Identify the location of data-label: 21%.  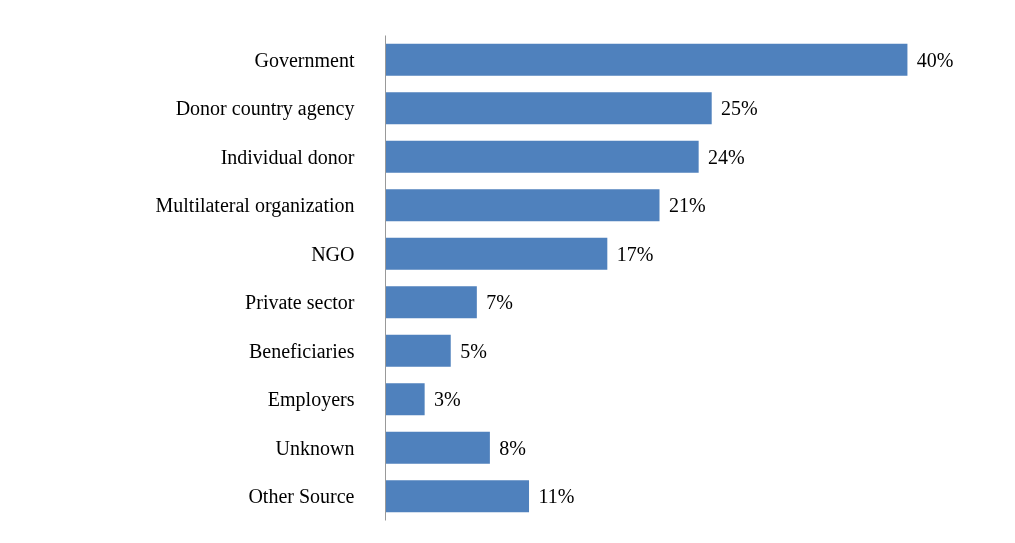
(687, 205).